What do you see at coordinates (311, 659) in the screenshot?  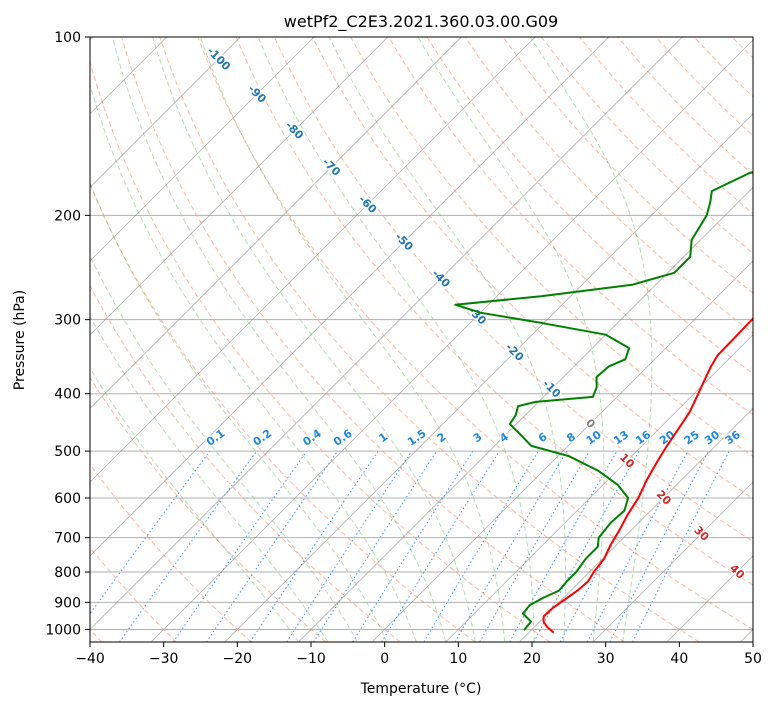 I see `x-tick-label: −10` at bounding box center [311, 659].